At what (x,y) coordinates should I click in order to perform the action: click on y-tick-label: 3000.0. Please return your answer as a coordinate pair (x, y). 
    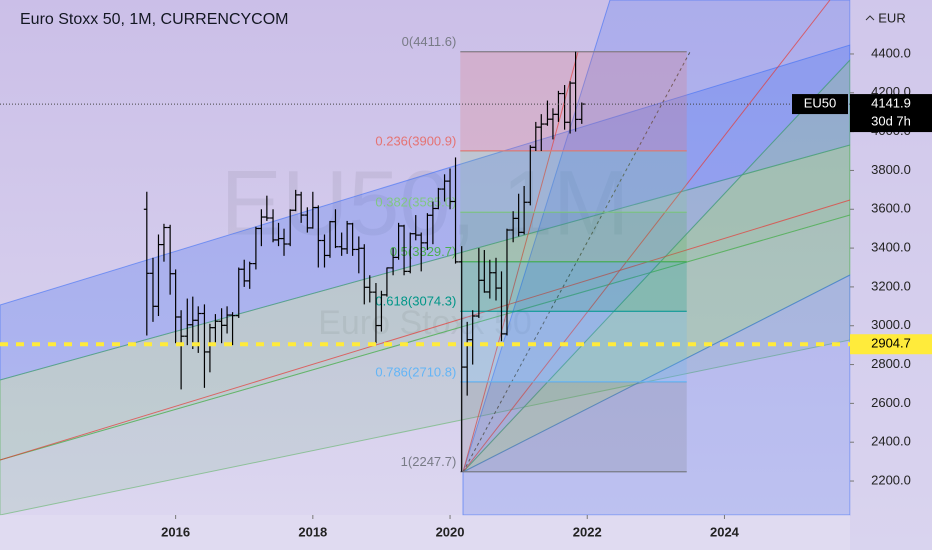
    Looking at the image, I should click on (891, 324).